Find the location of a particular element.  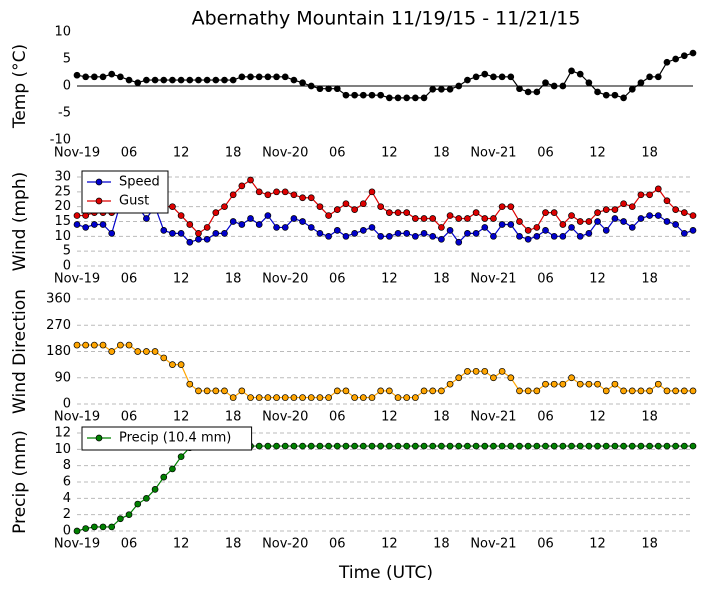

y-axis-label: Temp (°C) is located at coordinates (20, 86).